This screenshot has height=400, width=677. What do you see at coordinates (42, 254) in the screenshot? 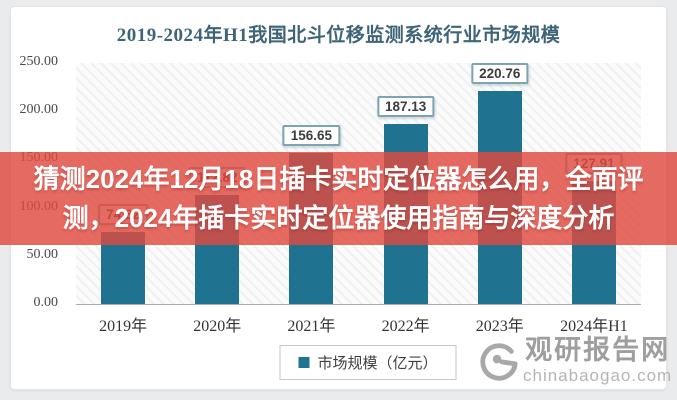
I see `y-tick-label: 50.00` at bounding box center [42, 254].